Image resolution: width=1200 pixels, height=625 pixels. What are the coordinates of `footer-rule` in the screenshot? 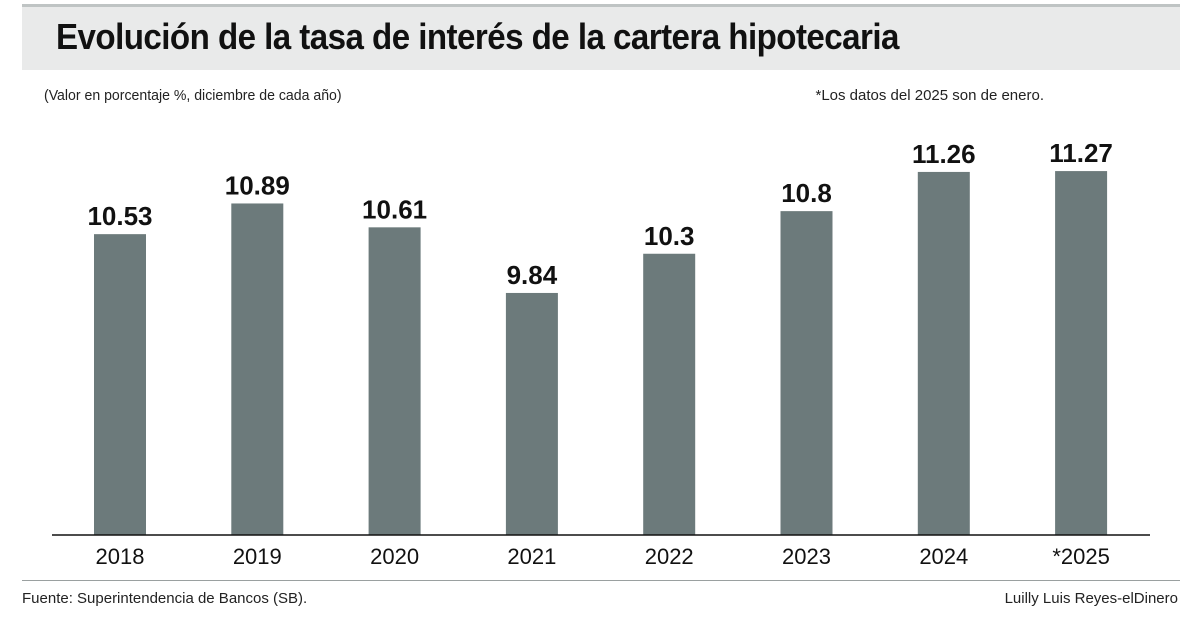 It's located at (601, 580).